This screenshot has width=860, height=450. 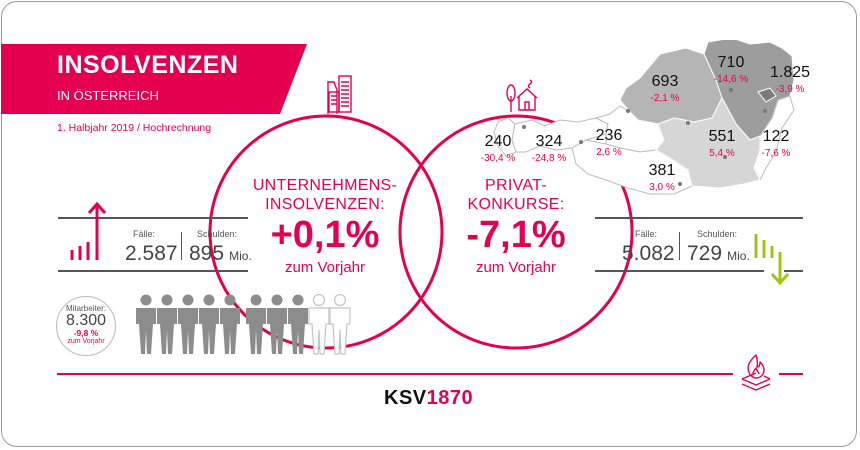 I want to click on business-change: +0,1%, so click(x=325, y=235).